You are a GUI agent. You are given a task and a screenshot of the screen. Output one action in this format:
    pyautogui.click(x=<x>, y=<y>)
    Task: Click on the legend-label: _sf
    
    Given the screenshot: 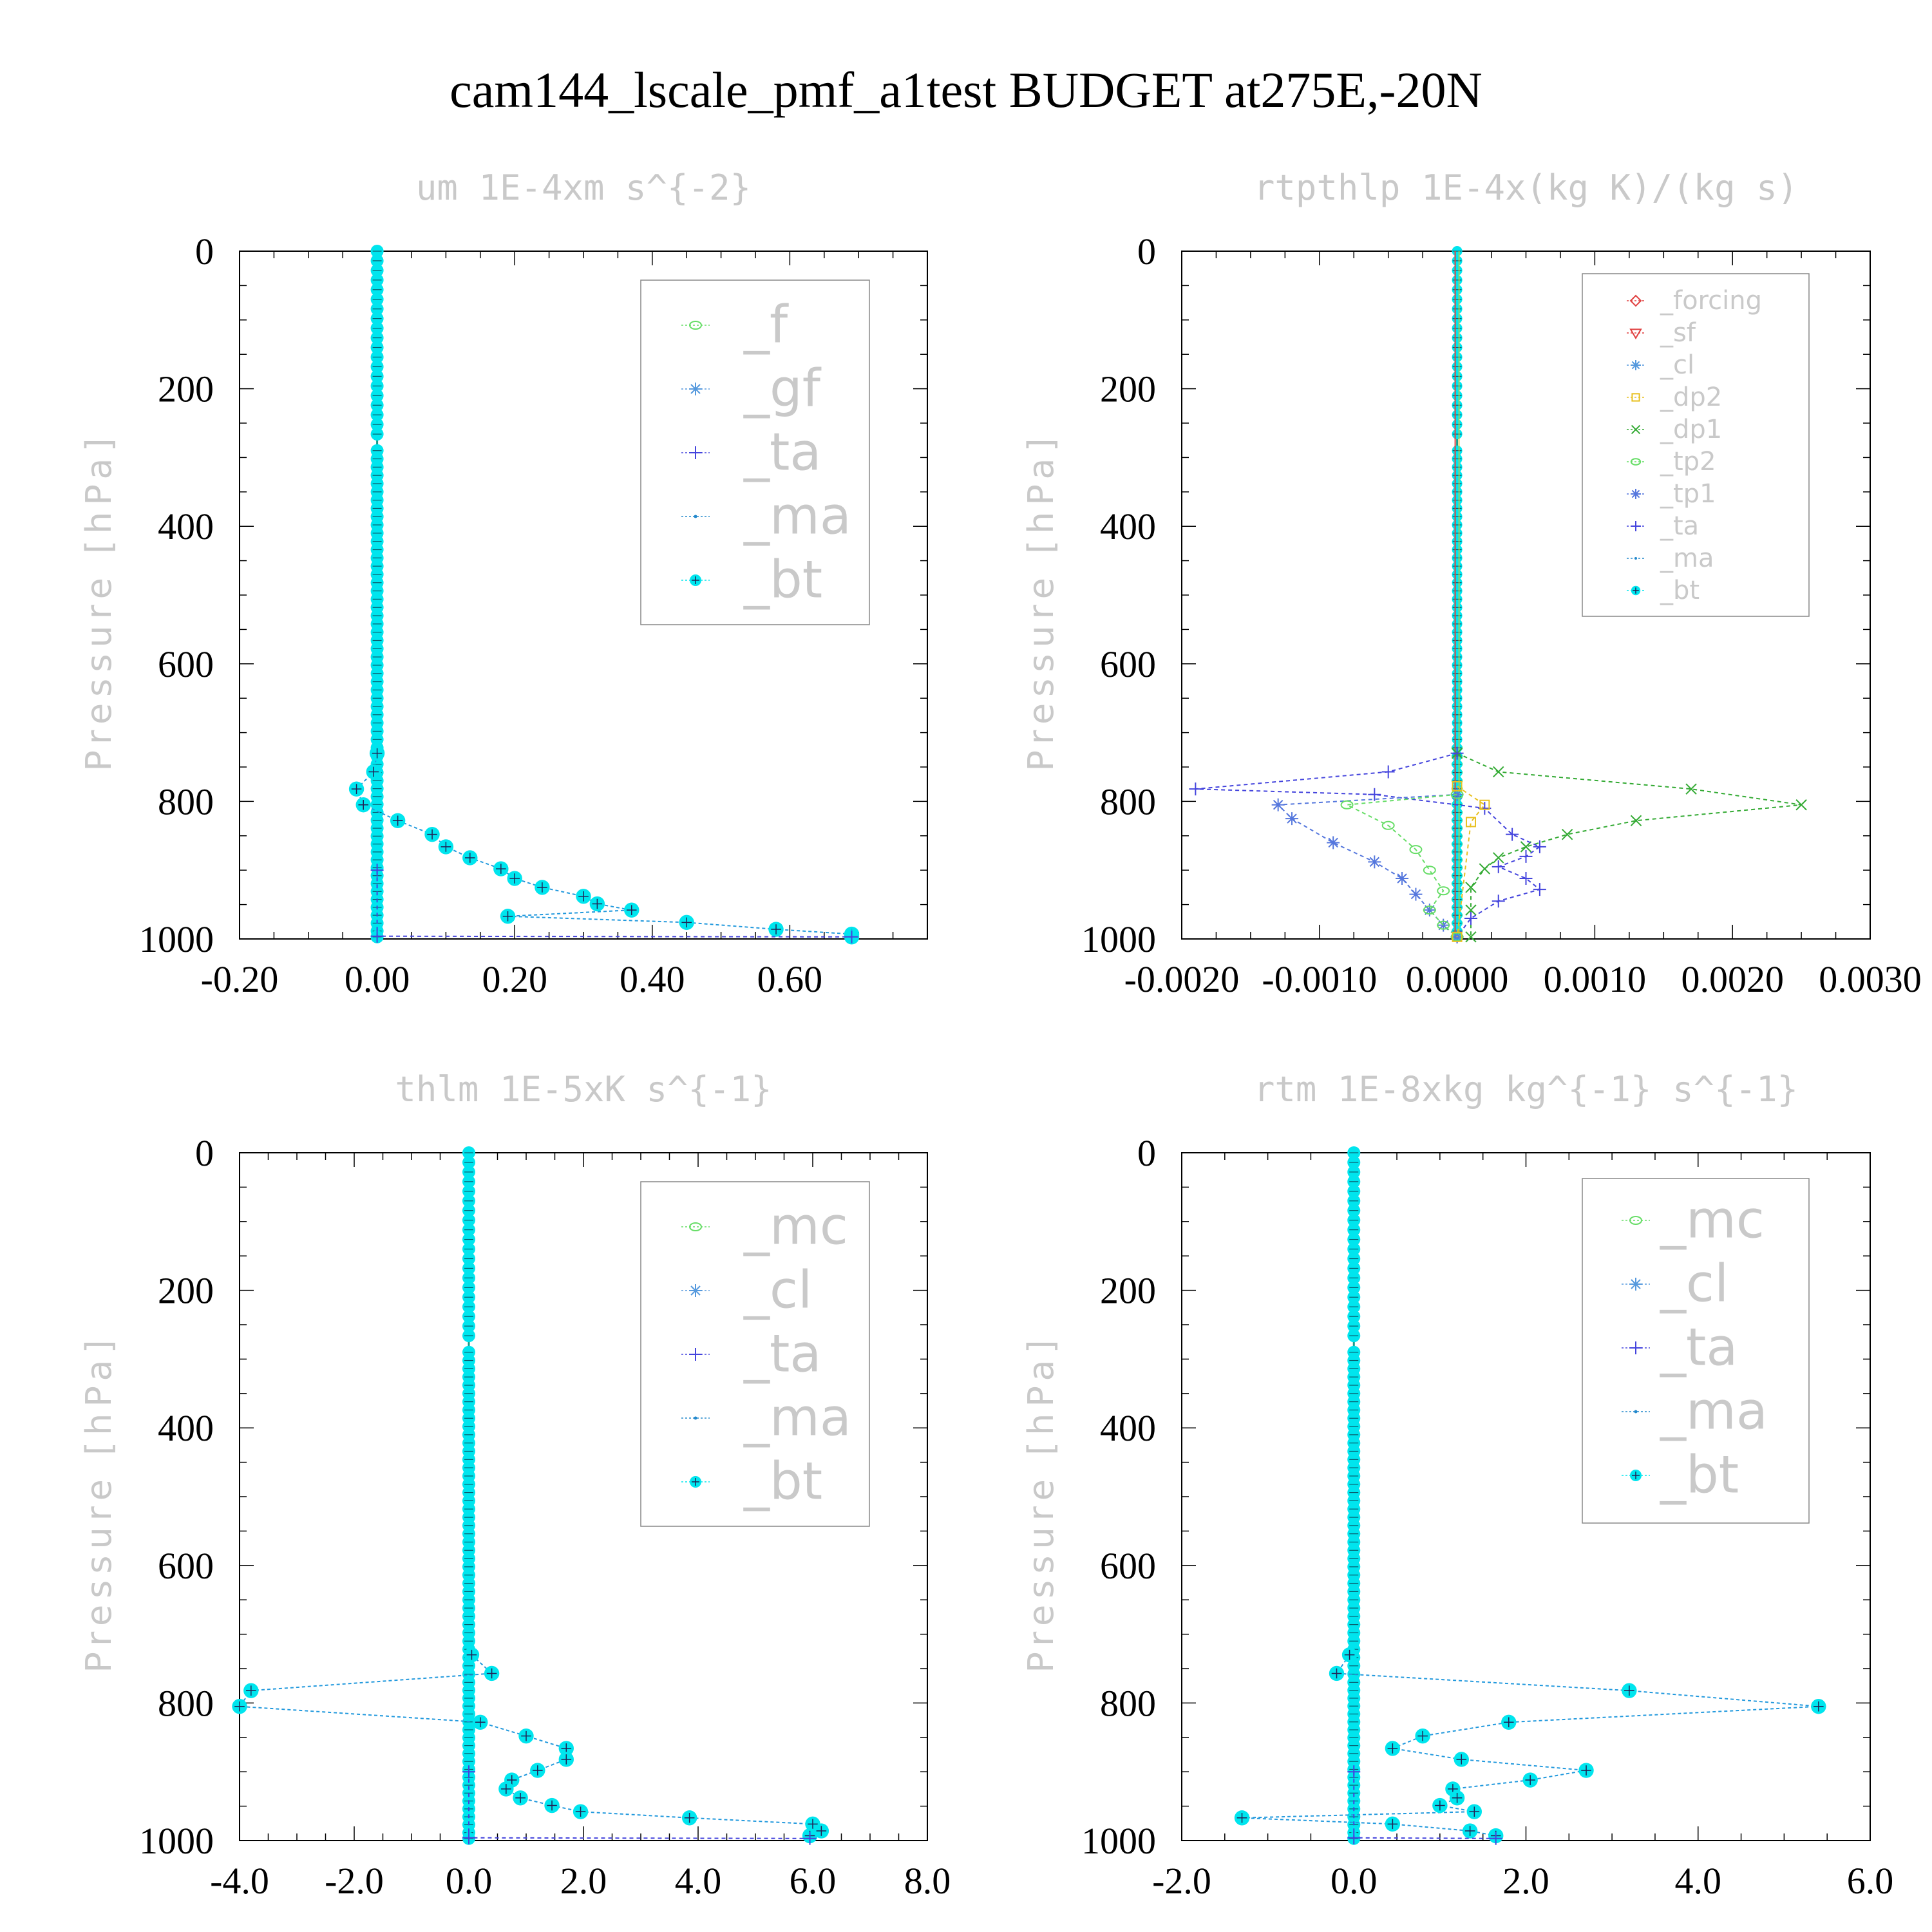 What is the action you would take?
    pyautogui.click(x=1678, y=333)
    